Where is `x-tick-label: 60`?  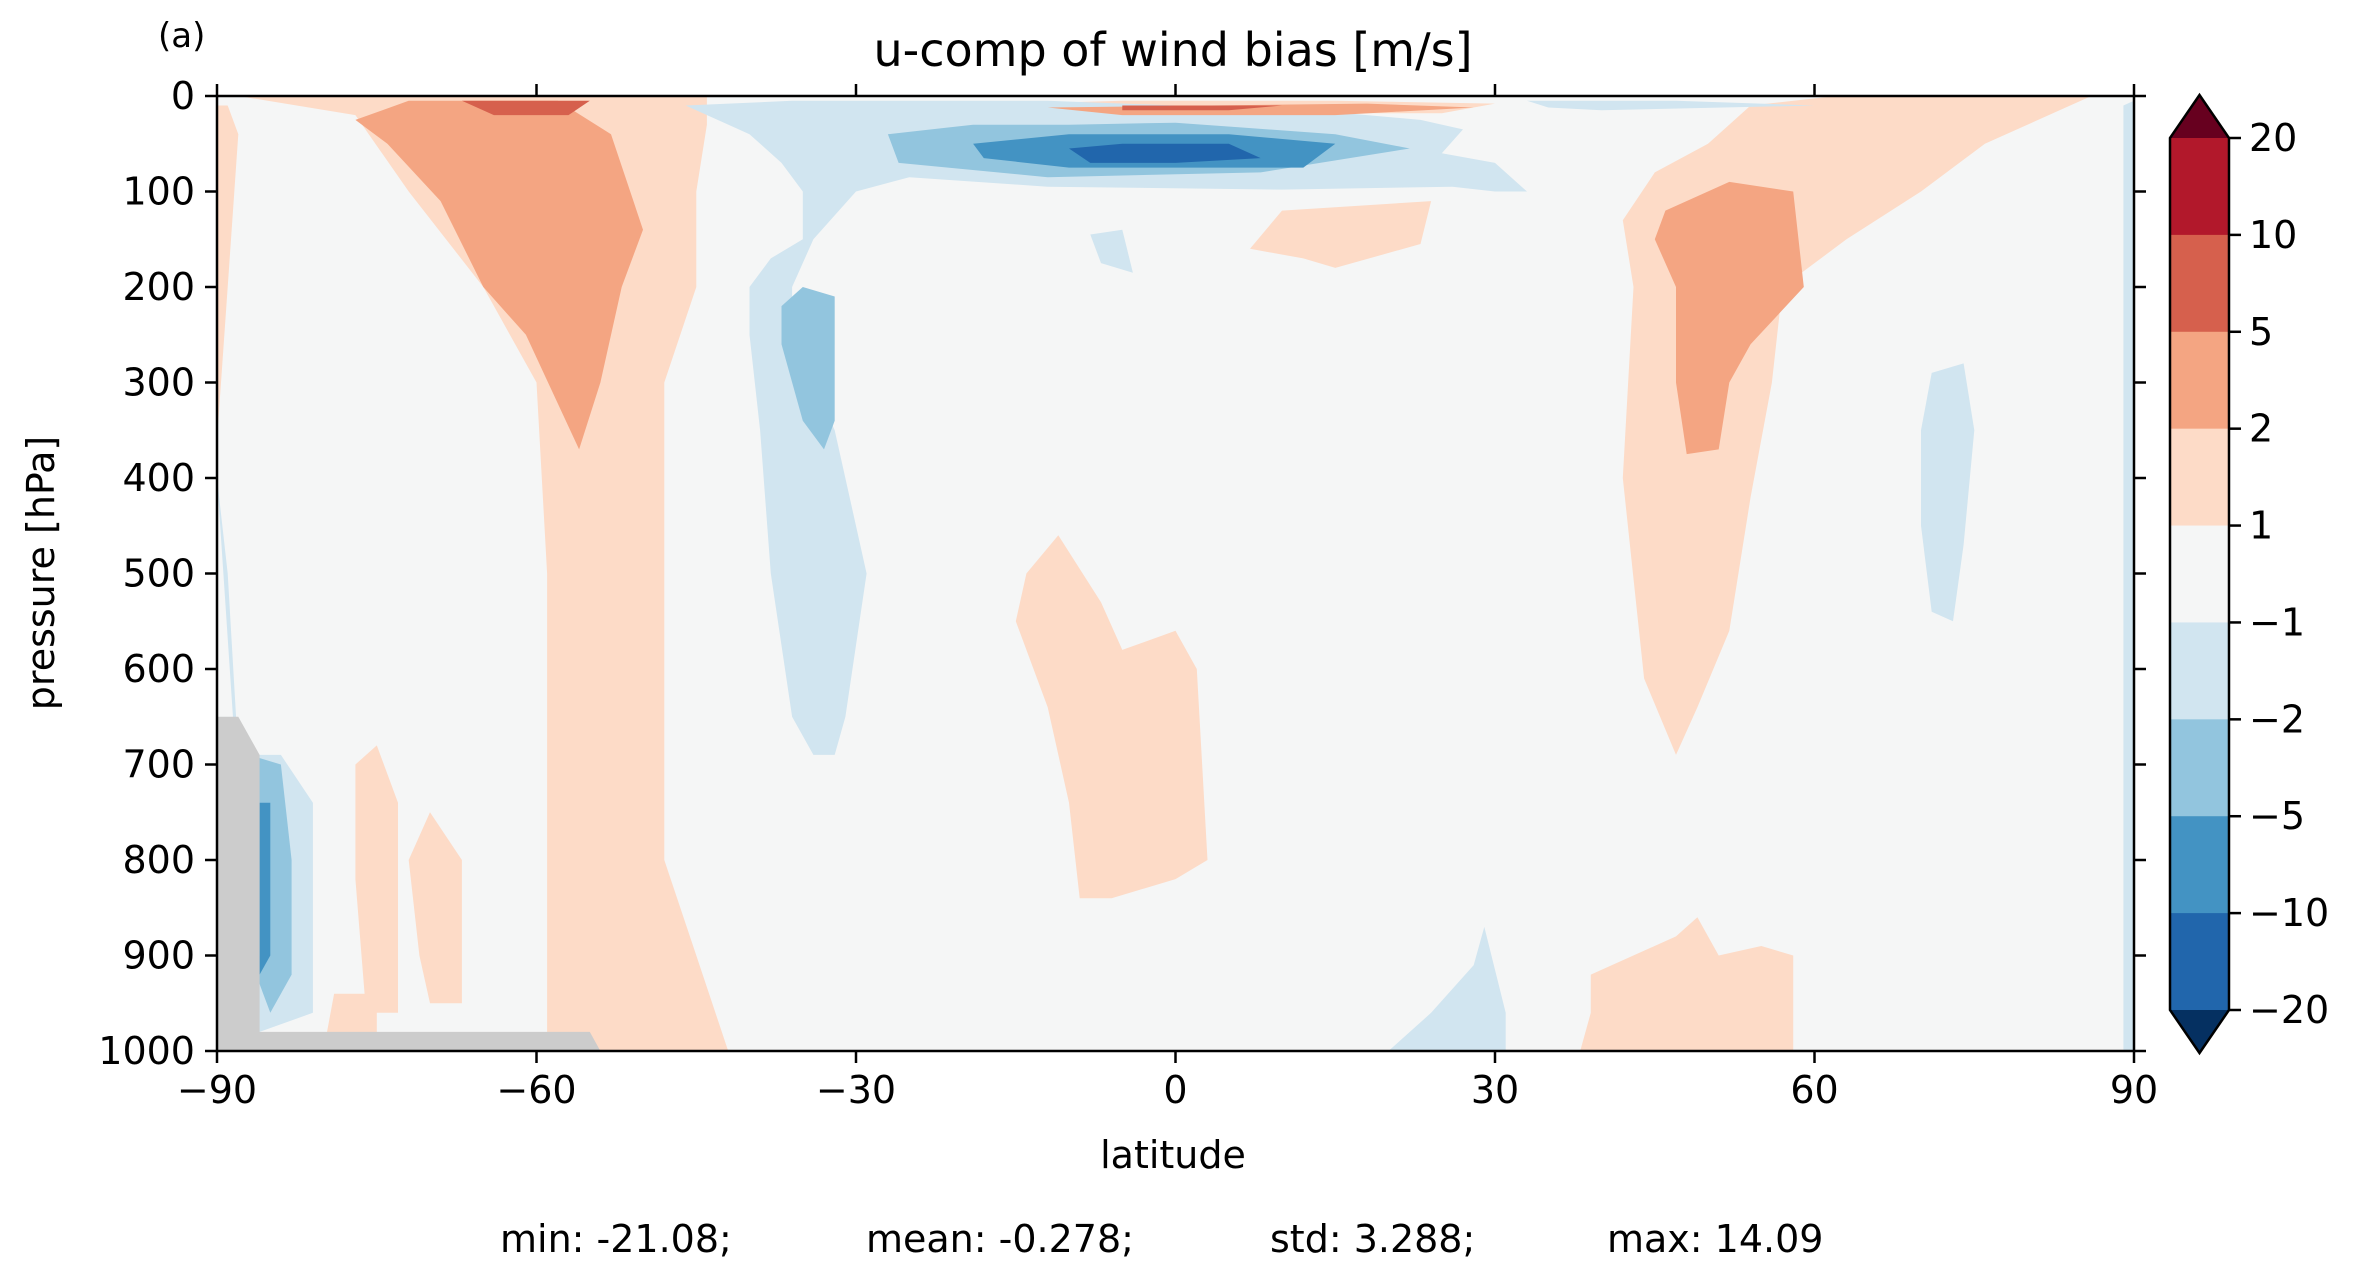 x-tick-label: 60 is located at coordinates (1814, 1090).